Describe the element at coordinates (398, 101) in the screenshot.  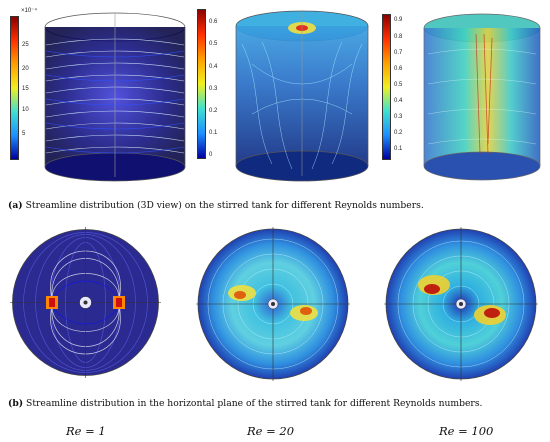
I see `colorbar-re100-tick: 0.4` at that location.